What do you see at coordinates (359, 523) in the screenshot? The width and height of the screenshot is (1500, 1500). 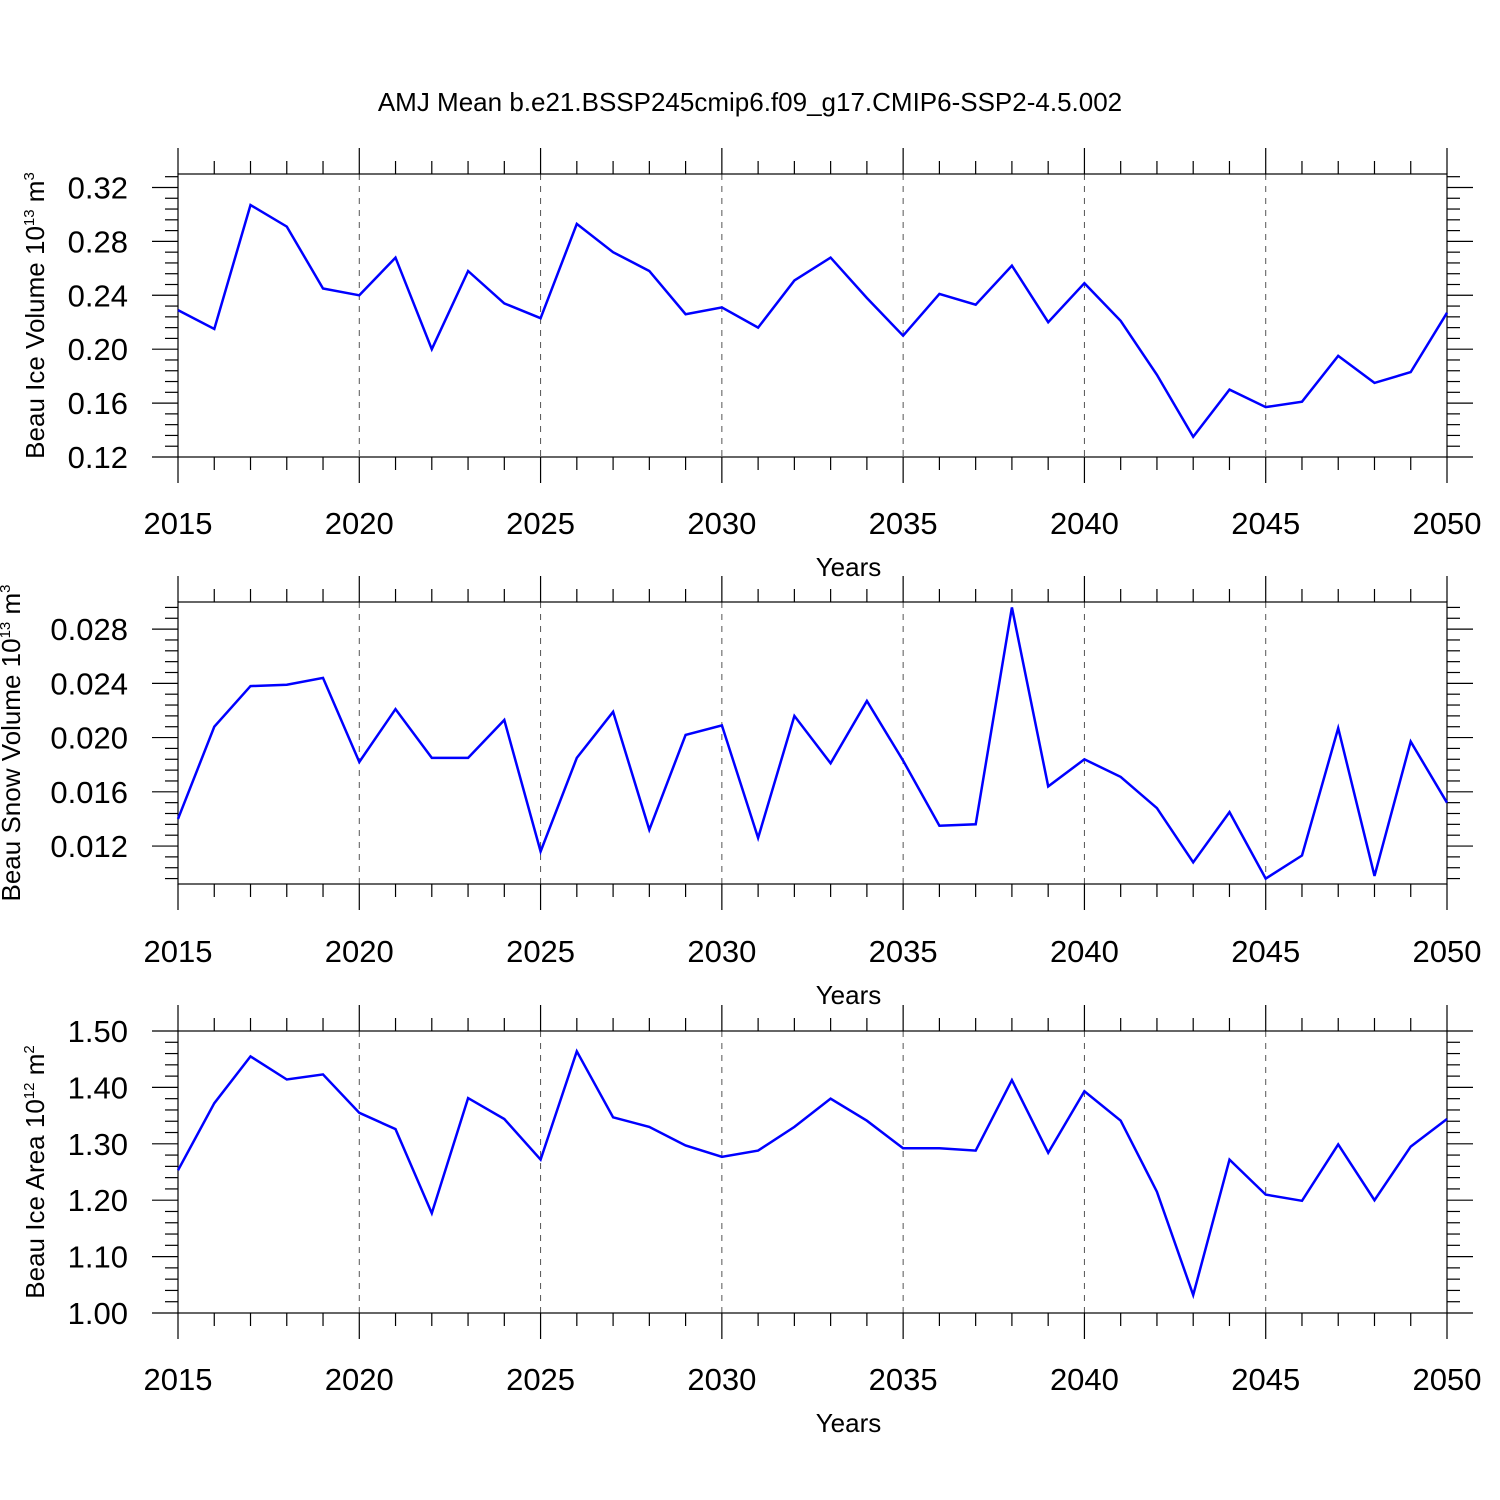 I see `ice-volume-xtick-label-2020: 2020` at bounding box center [359, 523].